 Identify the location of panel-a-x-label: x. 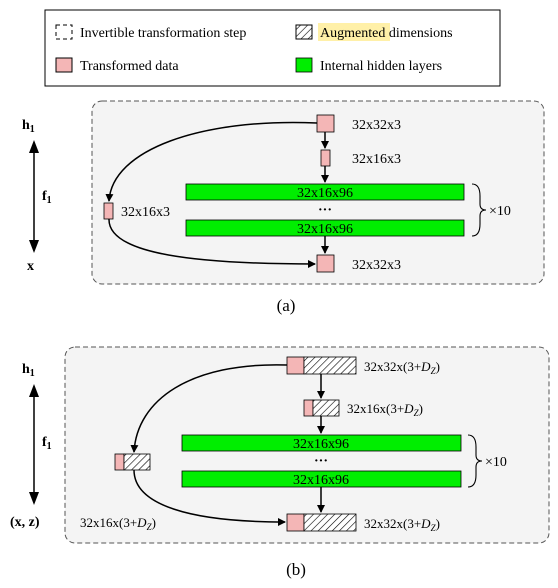
(30, 266).